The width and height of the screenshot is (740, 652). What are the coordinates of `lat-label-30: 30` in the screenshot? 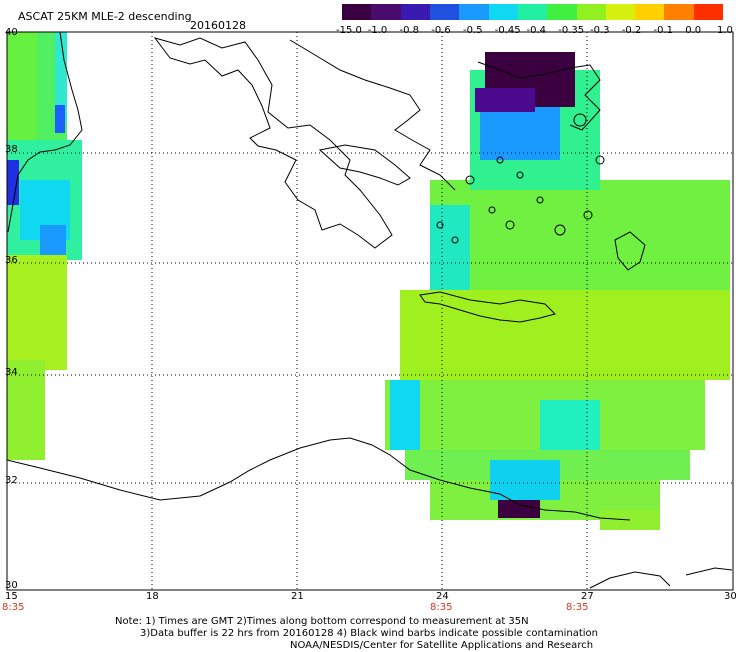 It's located at (11, 585).